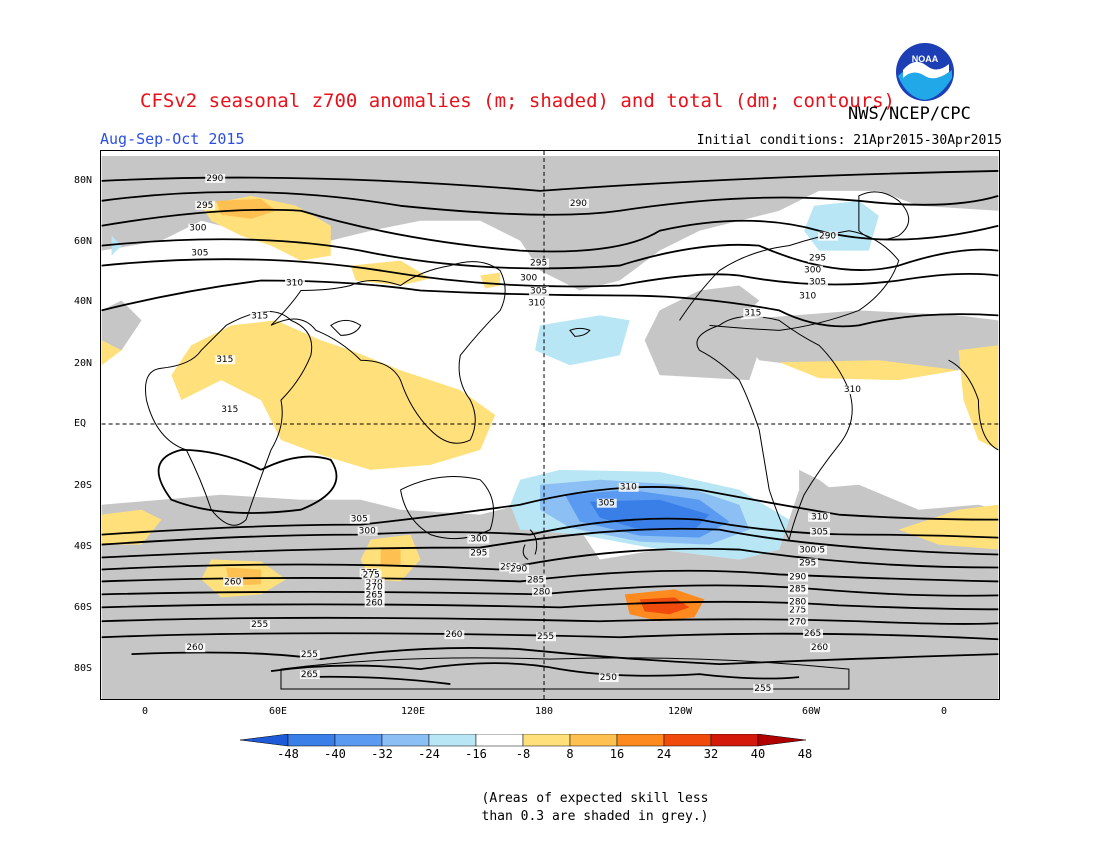 Image resolution: width=1100 pixels, height=850 pixels. Describe the element at coordinates (849, 140) in the screenshot. I see `initial-conditions-label: Initial conditions: 21Apr2015-30Apr2015` at that location.